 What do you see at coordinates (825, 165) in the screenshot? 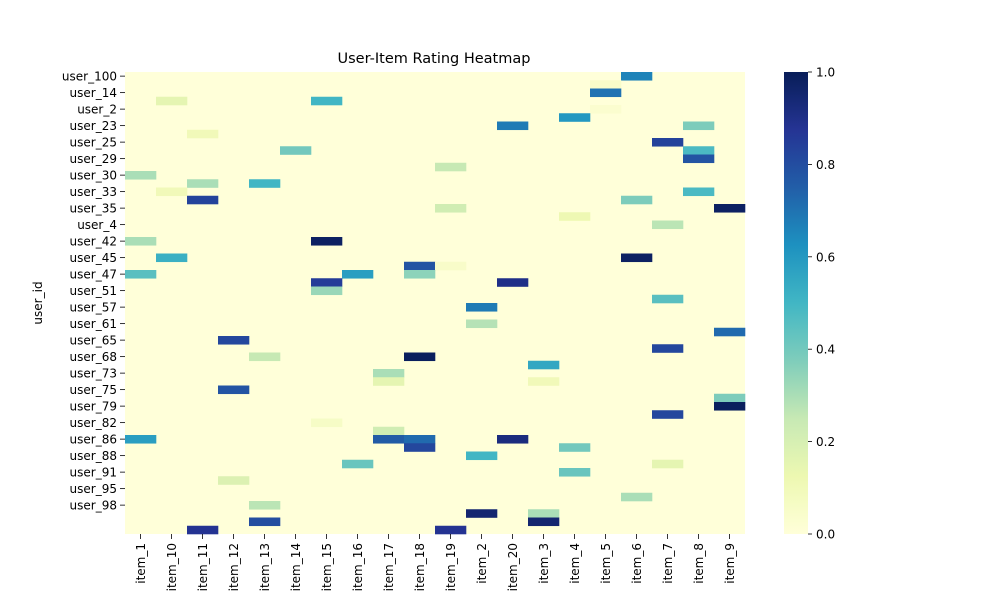
I see `colorbar-tick-label: 0.8` at bounding box center [825, 165].